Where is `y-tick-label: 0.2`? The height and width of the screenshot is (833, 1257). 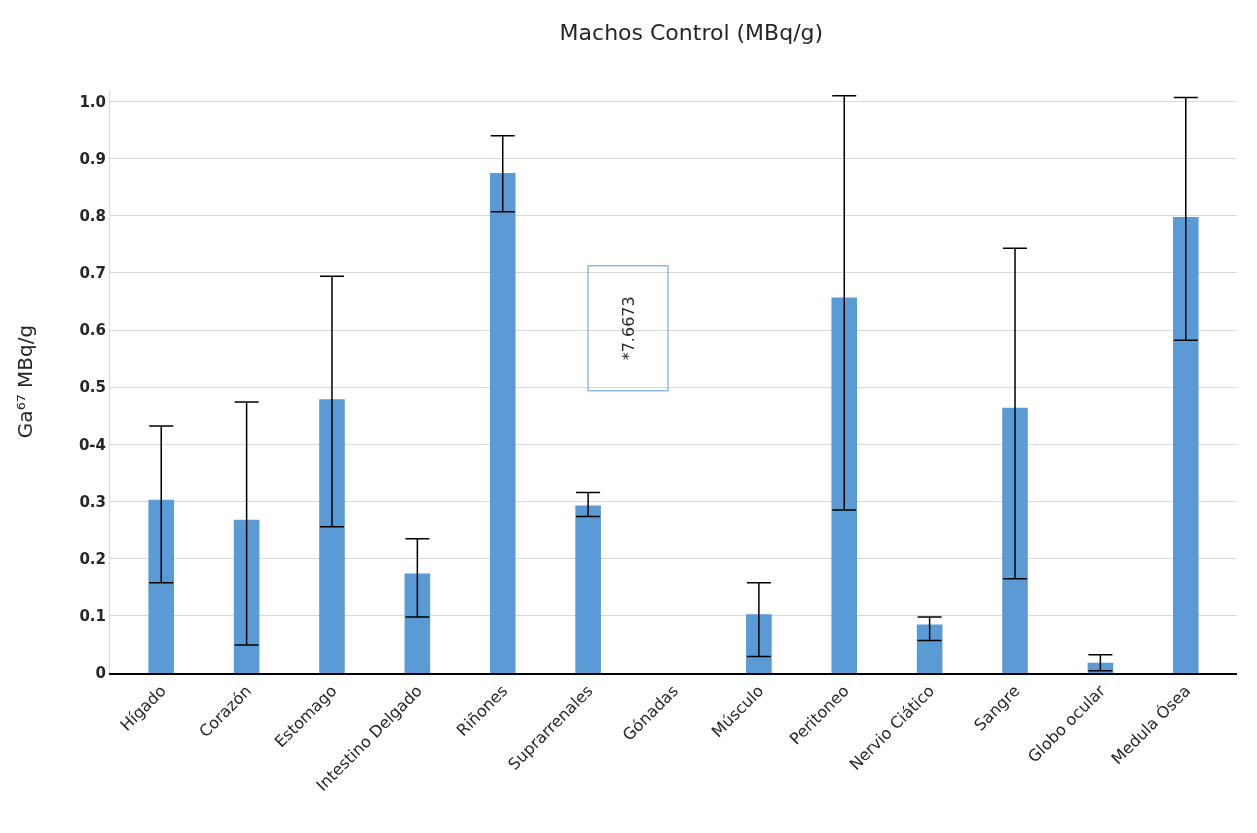 y-tick-label: 0.2 is located at coordinates (92, 558).